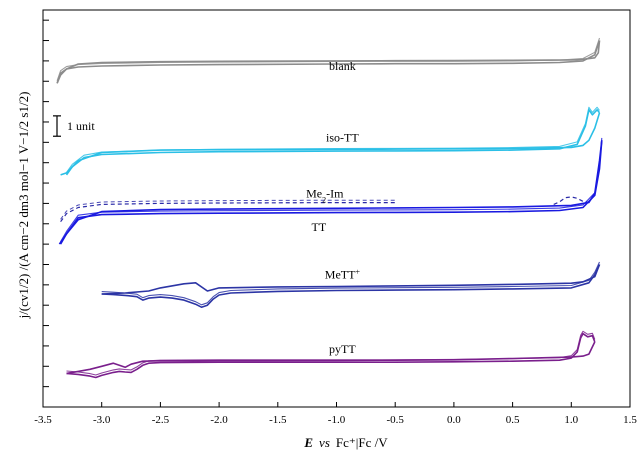  I want to click on x-axis-title-rest: Fc⁺|Fc /V, so click(362, 442).